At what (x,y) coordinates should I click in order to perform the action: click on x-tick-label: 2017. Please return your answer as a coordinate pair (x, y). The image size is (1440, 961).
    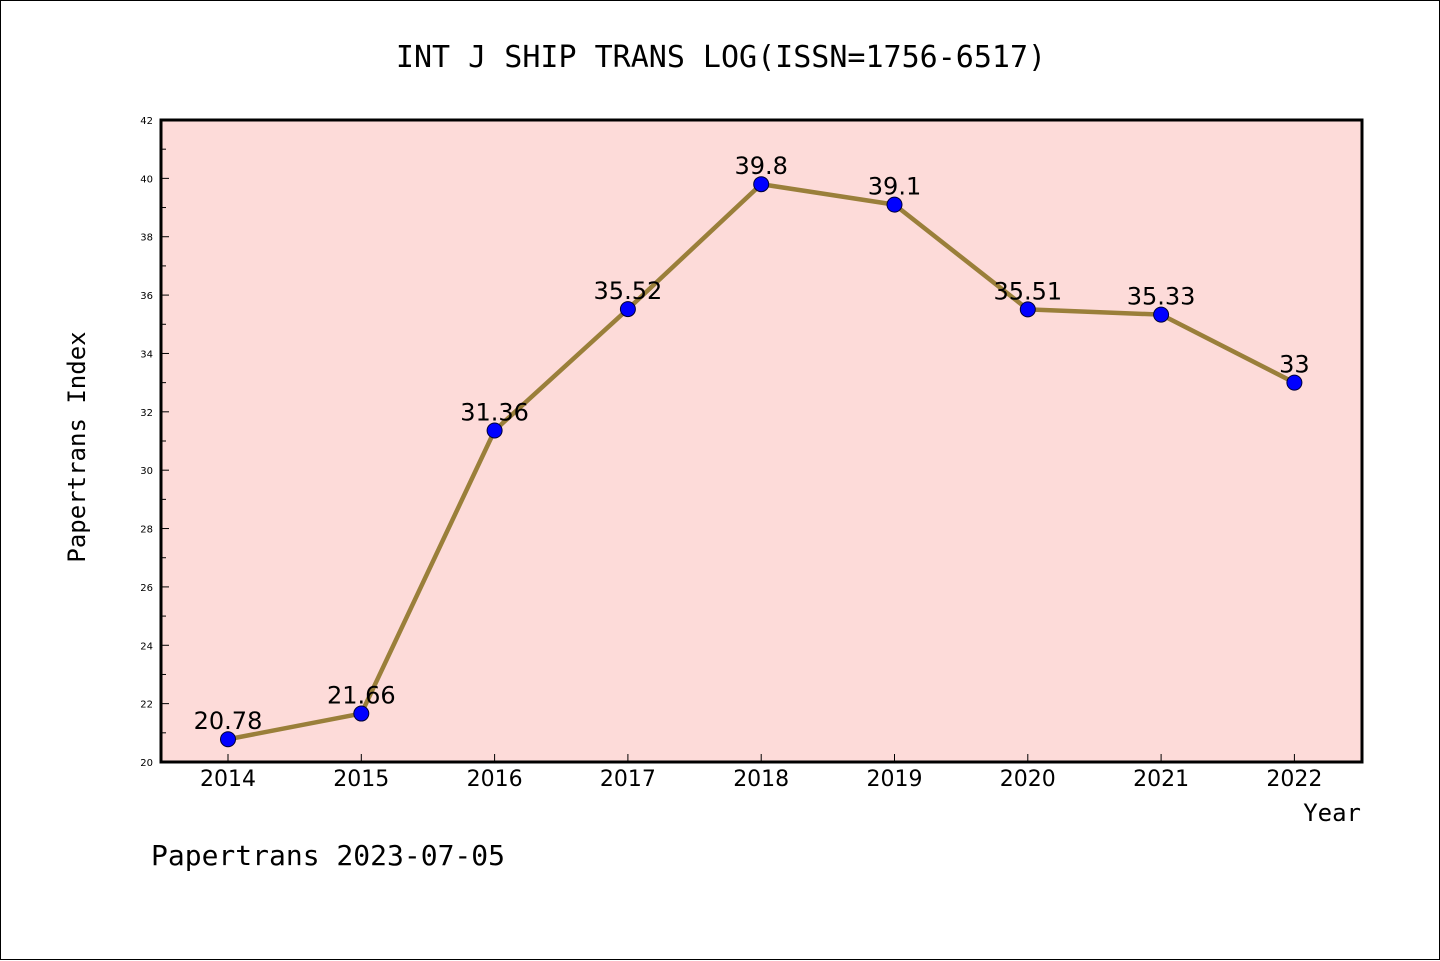
    Looking at the image, I should click on (628, 779).